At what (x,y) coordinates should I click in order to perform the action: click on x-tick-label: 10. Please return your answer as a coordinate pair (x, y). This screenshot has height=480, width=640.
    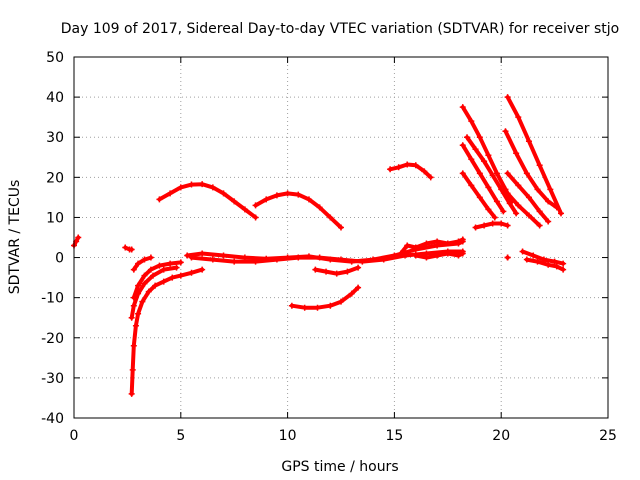
    Looking at the image, I should click on (288, 436).